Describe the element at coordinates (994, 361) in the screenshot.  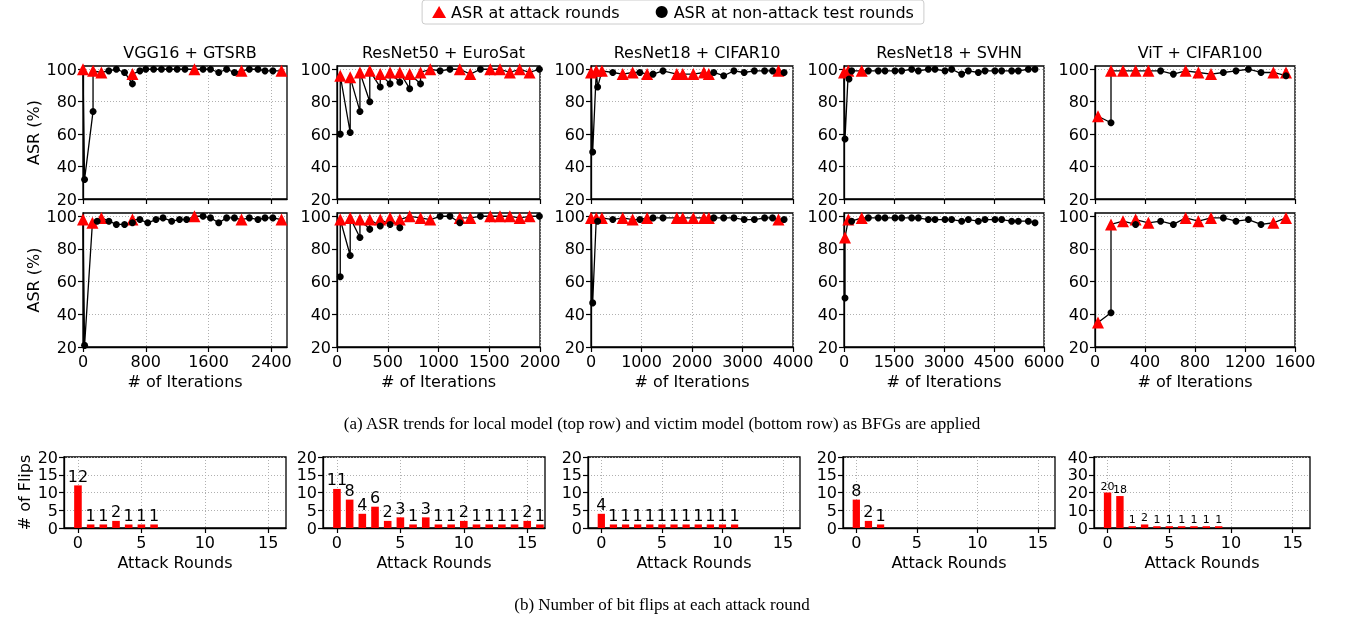
I see `x-tick-label: 4500` at that location.